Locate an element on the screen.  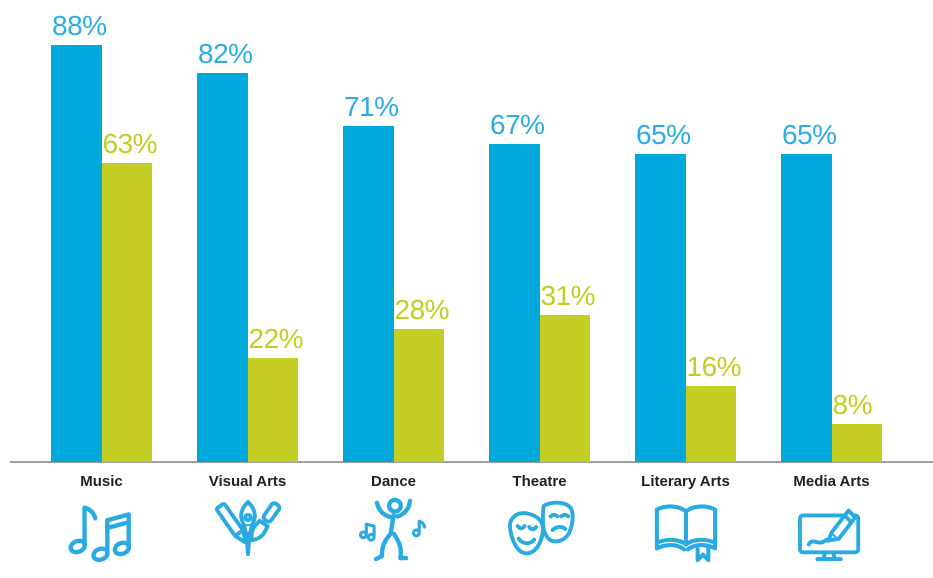
group-dance: 71% 28% Dance is located at coordinates (396, 281).